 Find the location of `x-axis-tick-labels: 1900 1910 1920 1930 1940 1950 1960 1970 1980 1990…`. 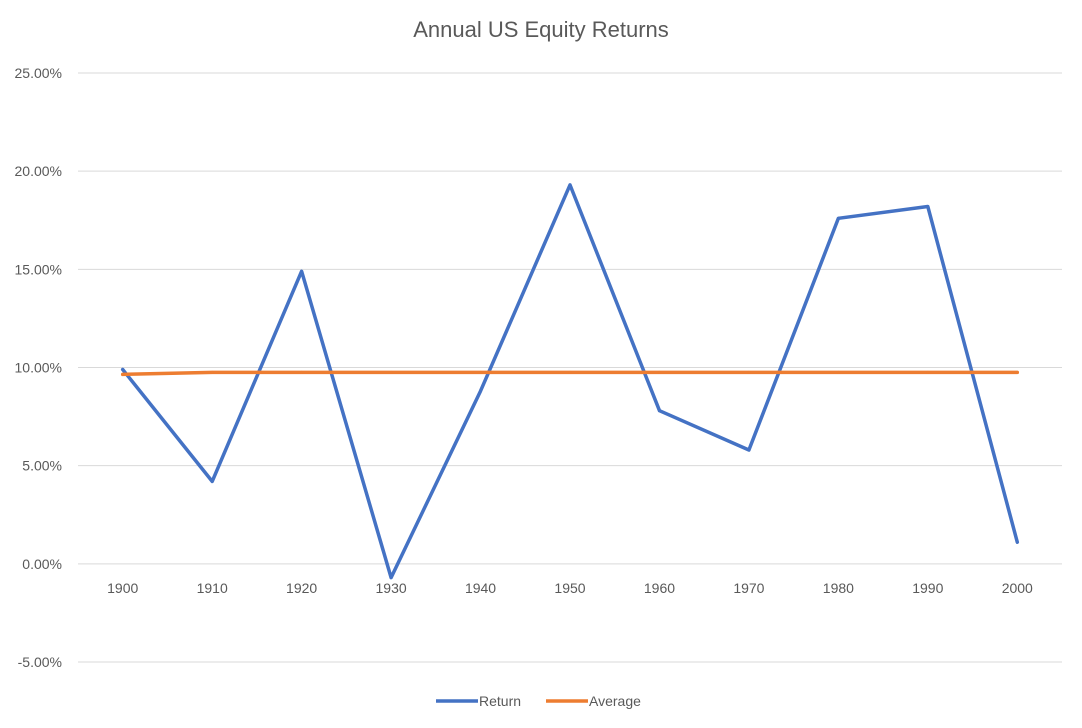

x-axis-tick-labels: 1900 1910 1920 1930 1940 1950 1960 1970 1980 1990… is located at coordinates (570, 588).